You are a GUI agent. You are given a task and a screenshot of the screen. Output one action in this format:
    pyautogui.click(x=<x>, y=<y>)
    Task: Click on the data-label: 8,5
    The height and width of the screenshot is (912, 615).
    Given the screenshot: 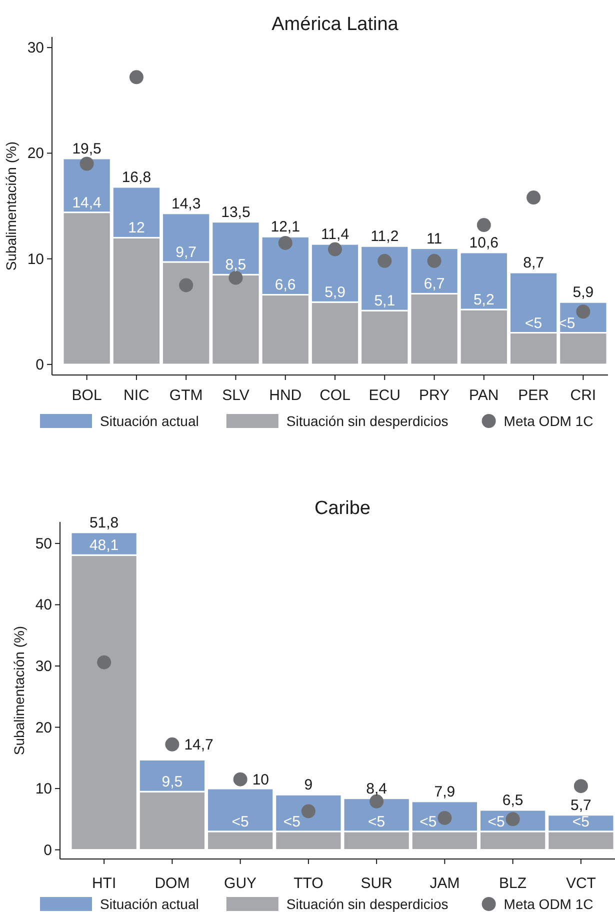 What is the action you would take?
    pyautogui.click(x=235, y=265)
    